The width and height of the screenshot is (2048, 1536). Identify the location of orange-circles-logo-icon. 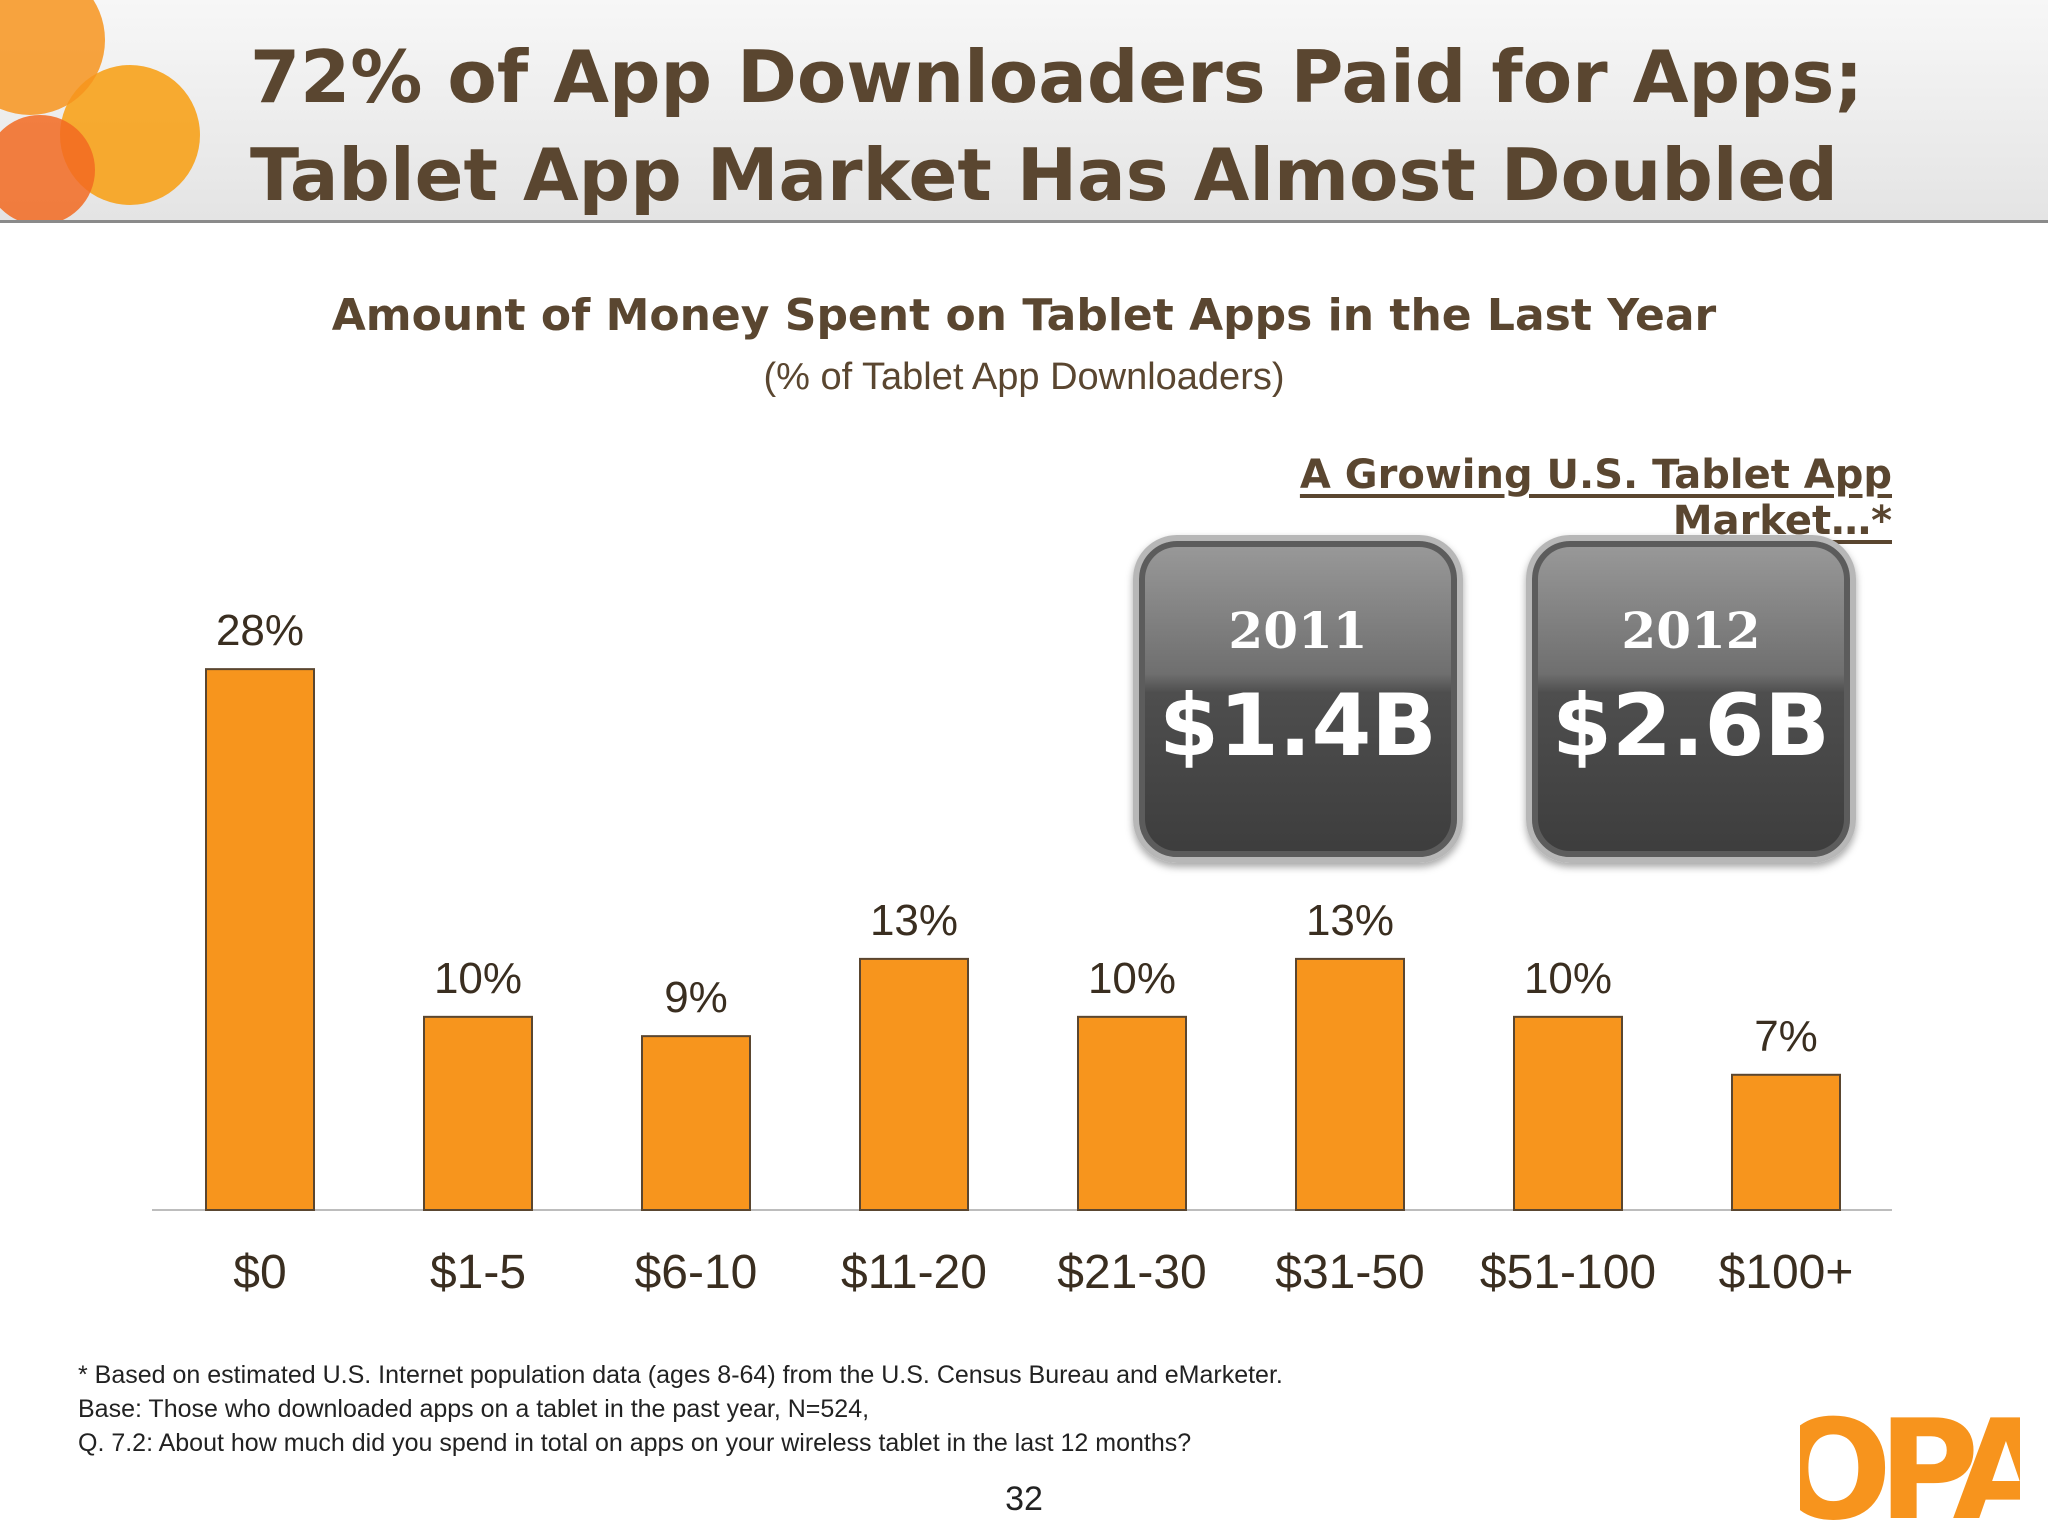
(100, 110).